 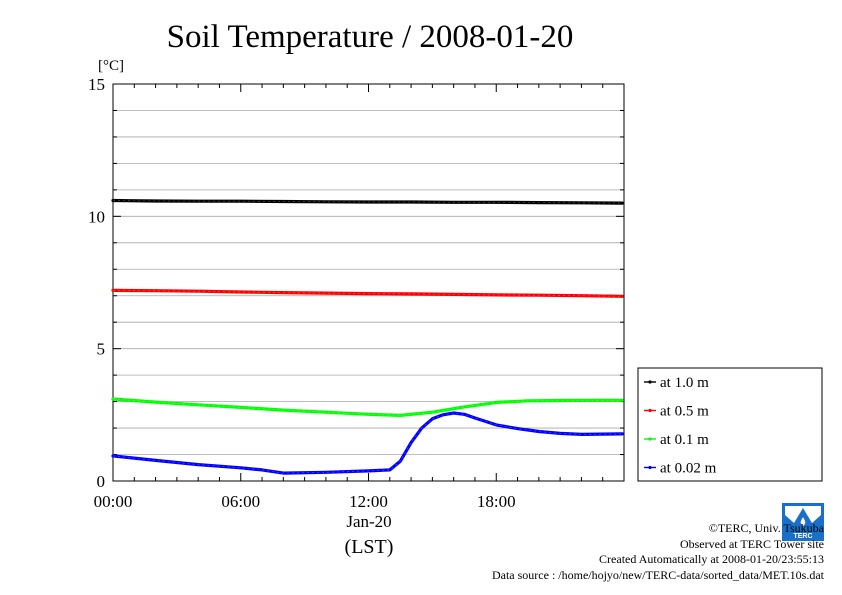 What do you see at coordinates (113, 501) in the screenshot?
I see `x-tick-label: 00:00` at bounding box center [113, 501].